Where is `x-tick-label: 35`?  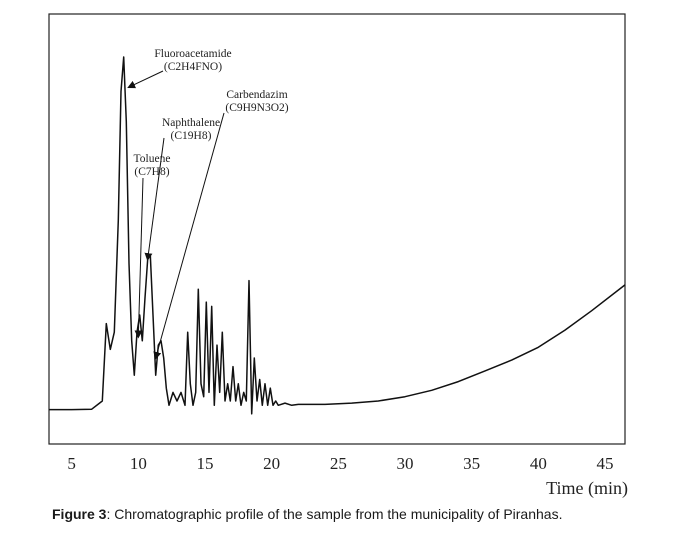
x-tick-label: 35 is located at coordinates (471, 463).